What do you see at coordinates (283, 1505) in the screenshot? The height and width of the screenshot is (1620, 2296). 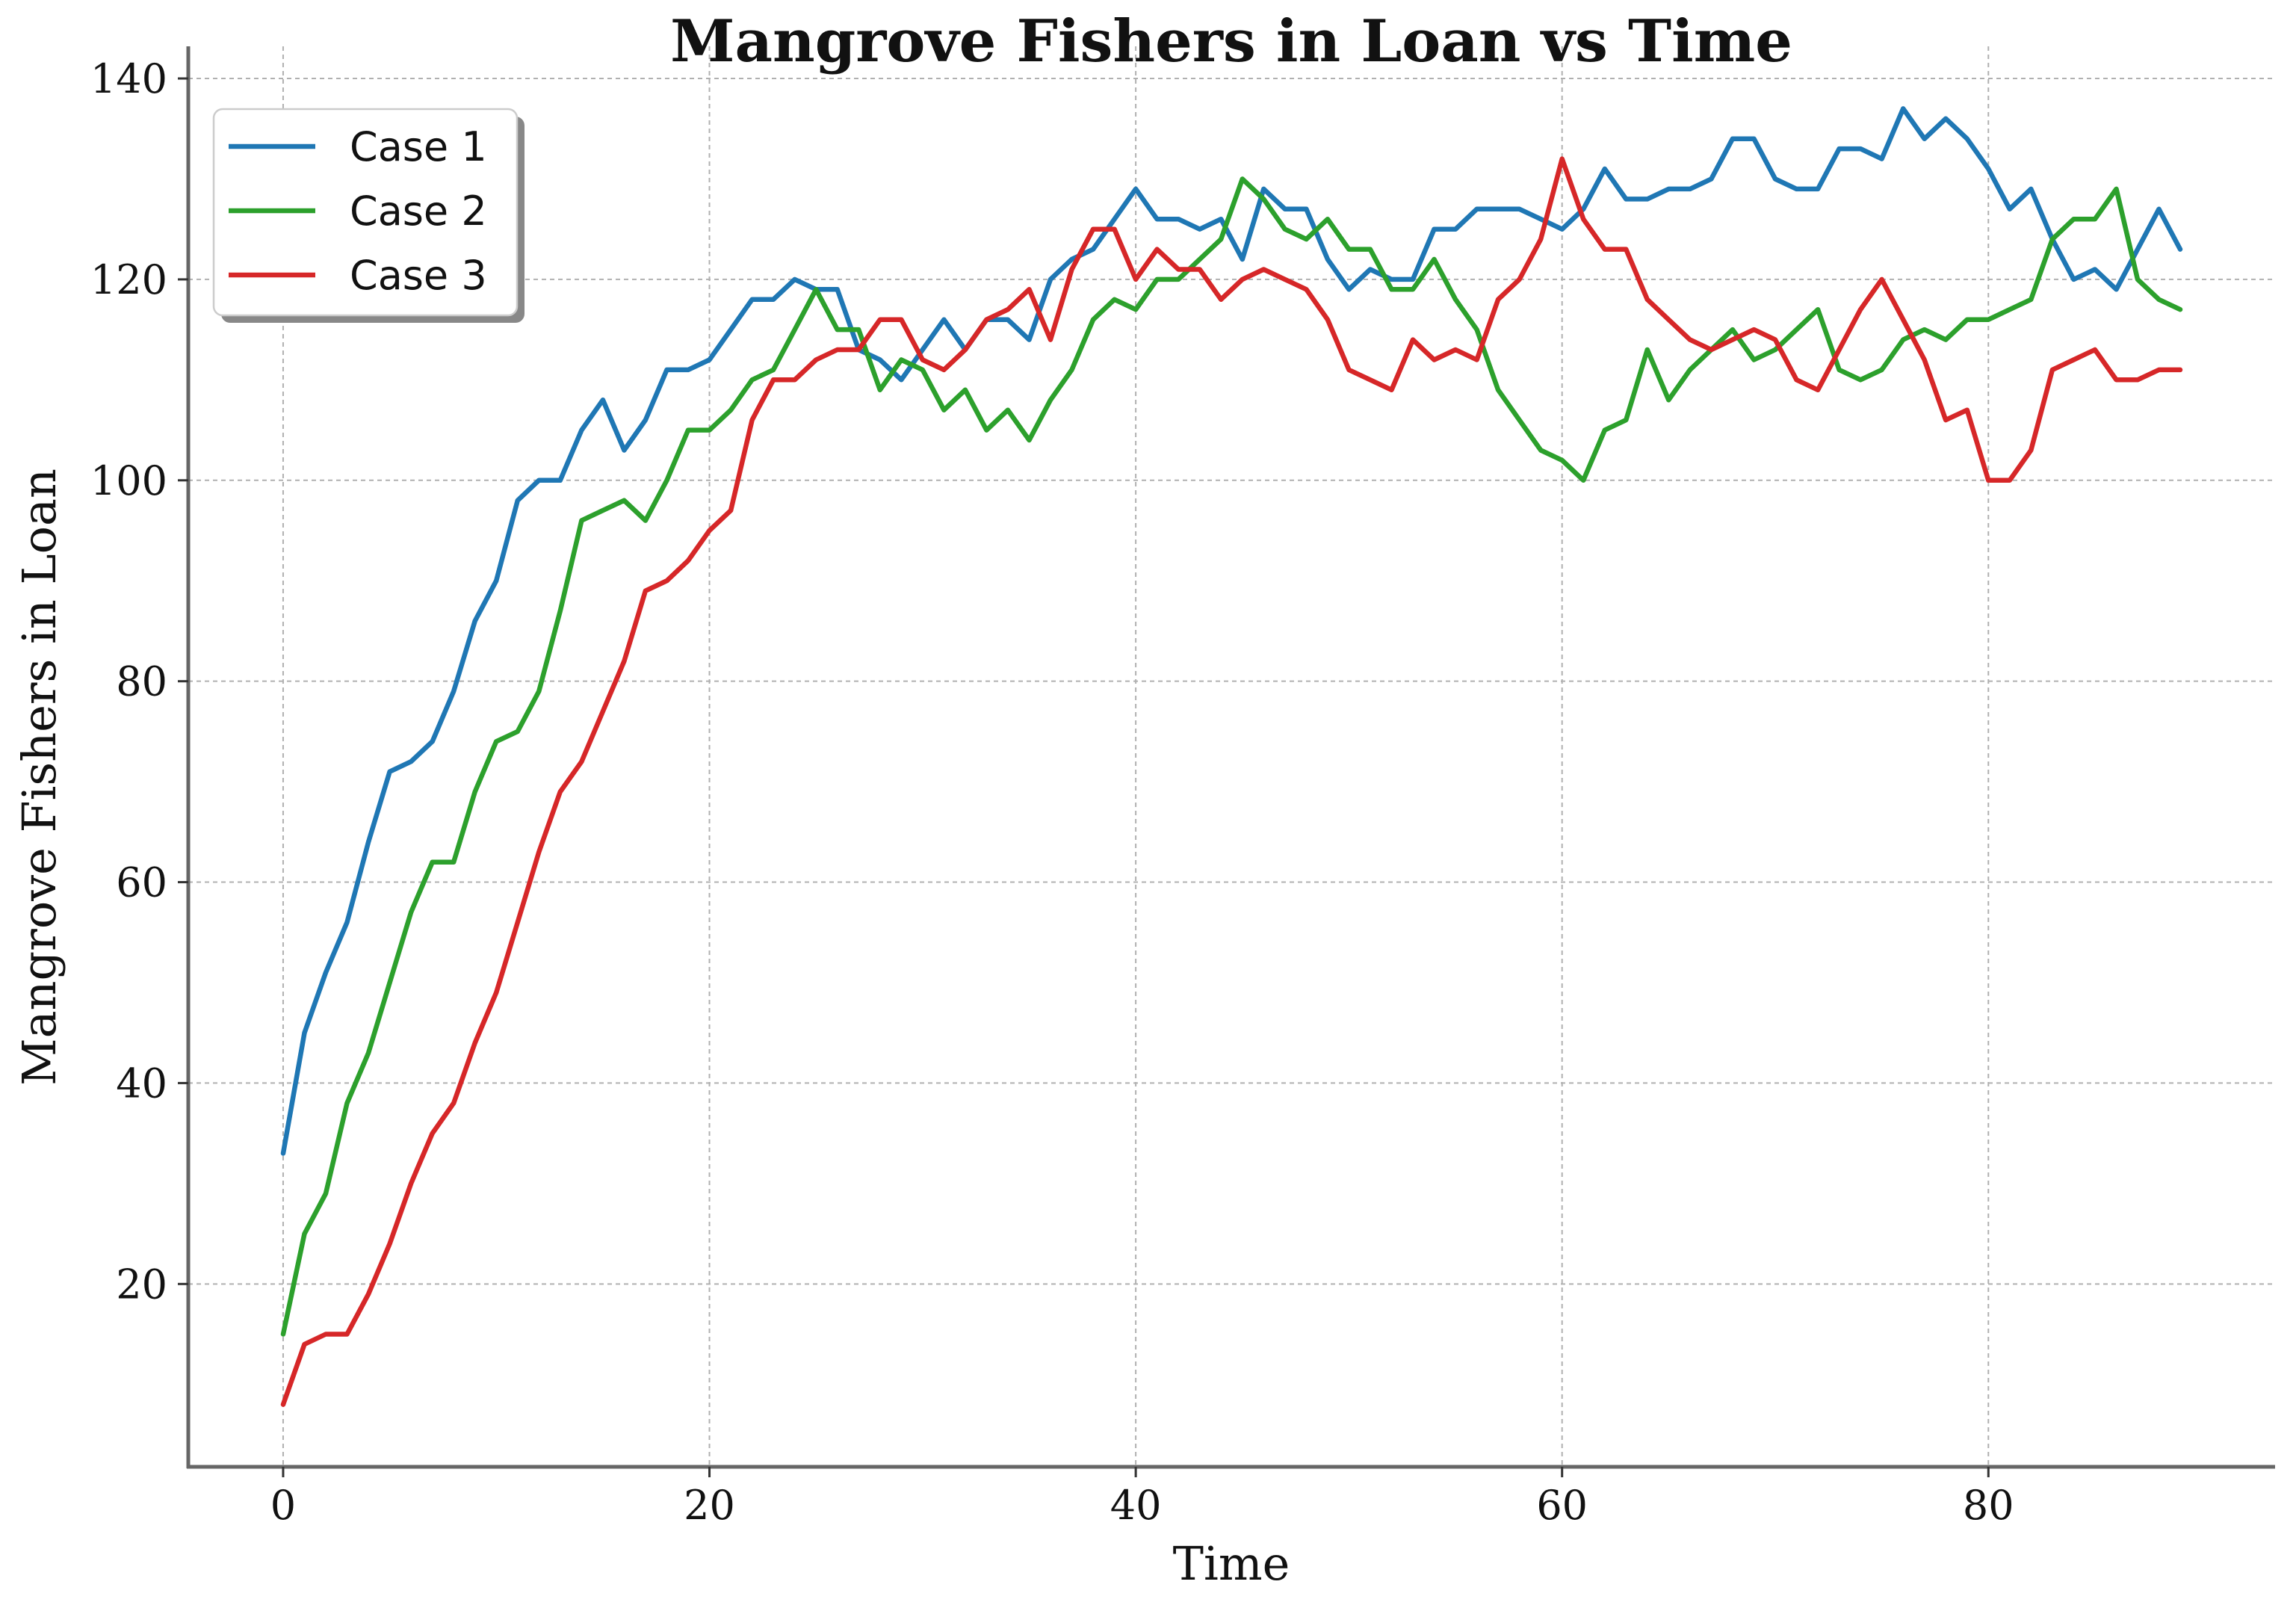 I see `x-tick-label: 0` at bounding box center [283, 1505].